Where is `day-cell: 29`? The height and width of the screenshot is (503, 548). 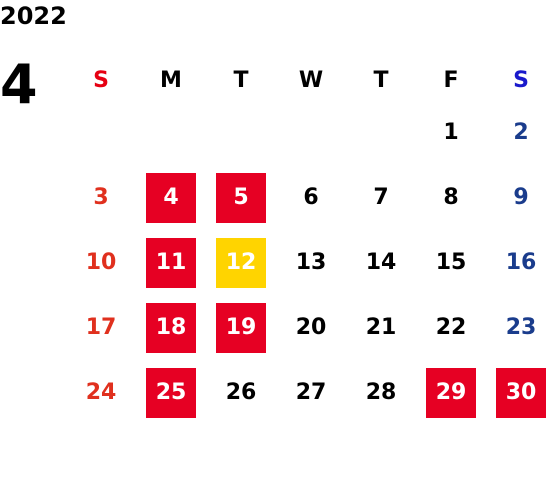
day-cell: 29 is located at coordinates (451, 392).